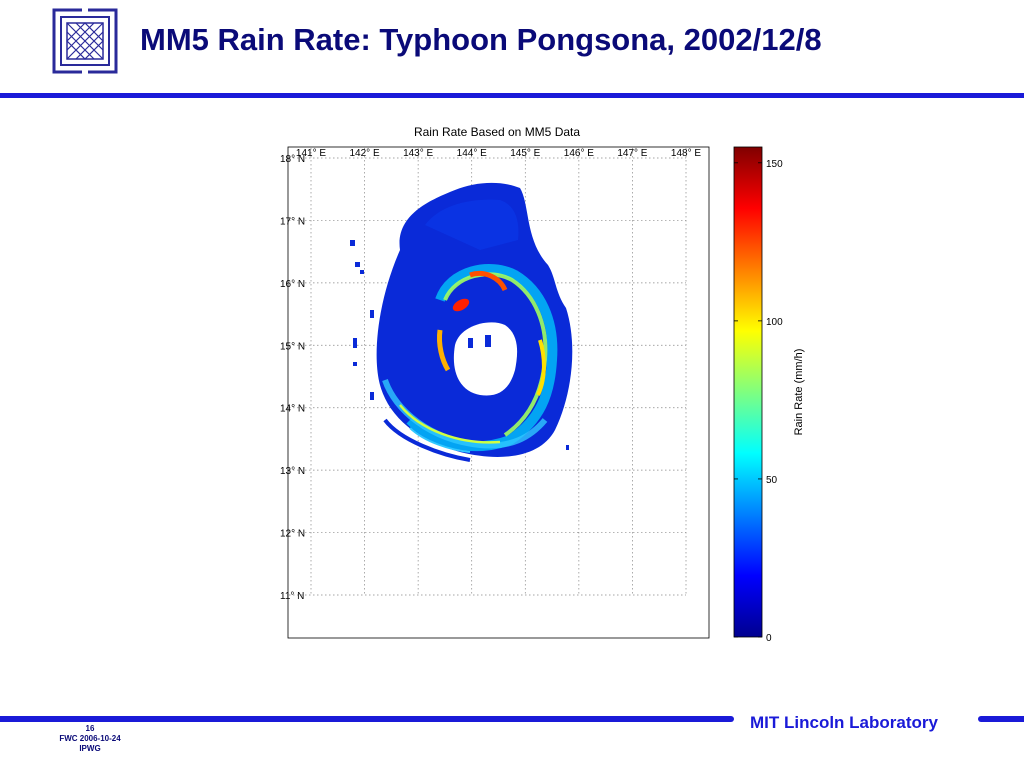 The width and height of the screenshot is (1024, 768). I want to click on x-tick-label: 142° E, so click(365, 153).